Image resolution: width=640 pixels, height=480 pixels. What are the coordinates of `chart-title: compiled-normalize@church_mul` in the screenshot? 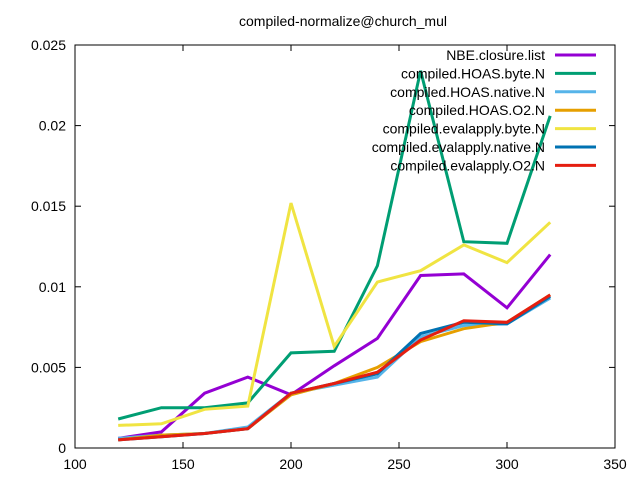 It's located at (343, 21).